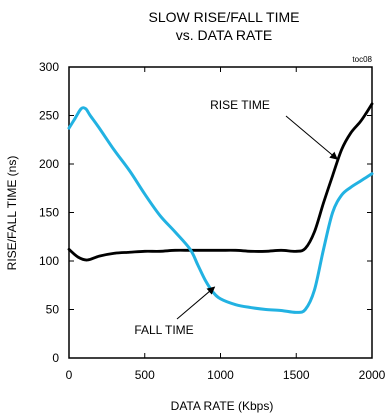 The height and width of the screenshot is (413, 388). What do you see at coordinates (55, 358) in the screenshot?
I see `y-tick-label: 0` at bounding box center [55, 358].